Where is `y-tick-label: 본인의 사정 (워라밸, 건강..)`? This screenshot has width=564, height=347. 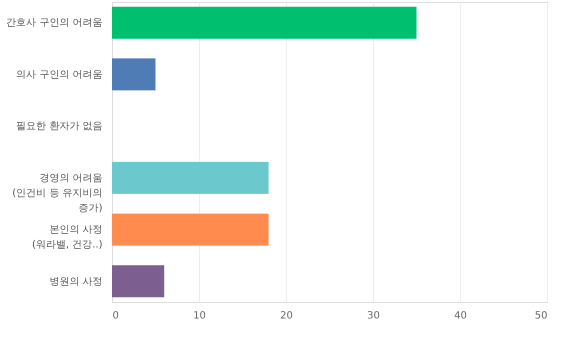
y-tick-label: 본인의 사정 (워라밸, 건강..) is located at coordinates (67, 237).